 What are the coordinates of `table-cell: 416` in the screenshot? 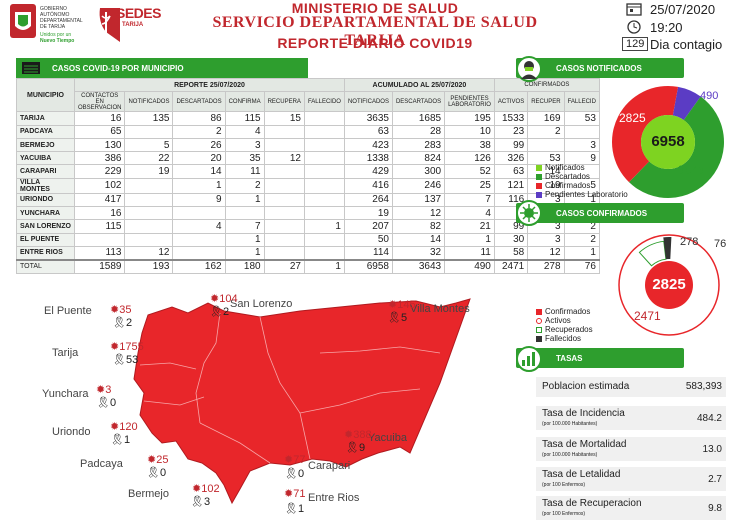 It's located at (368, 185).